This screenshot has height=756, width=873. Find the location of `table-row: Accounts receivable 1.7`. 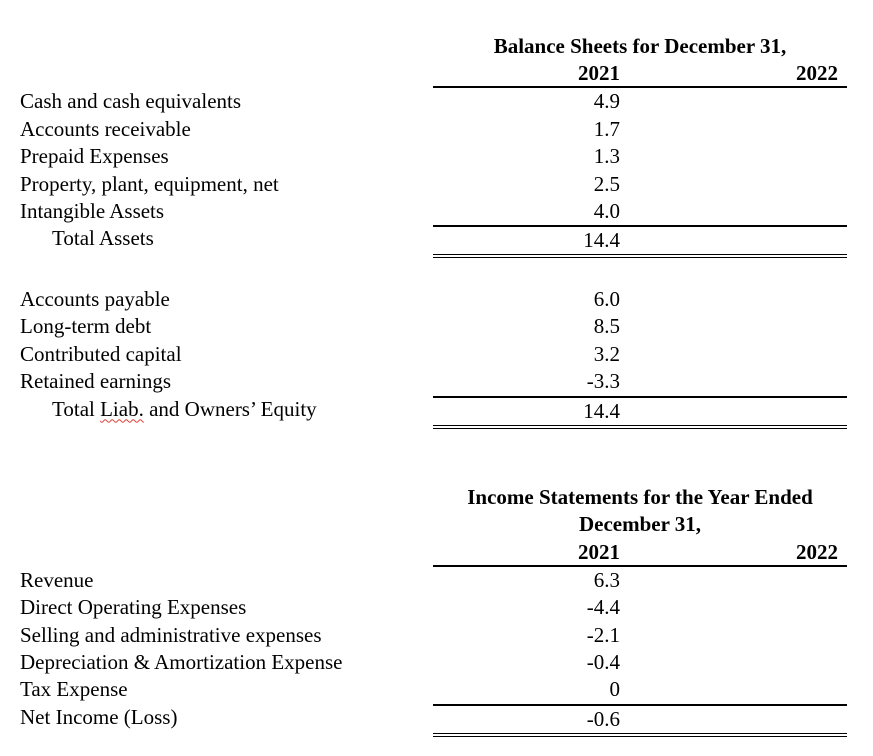

table-row: Accounts receivable 1.7 is located at coordinates (436, 129).